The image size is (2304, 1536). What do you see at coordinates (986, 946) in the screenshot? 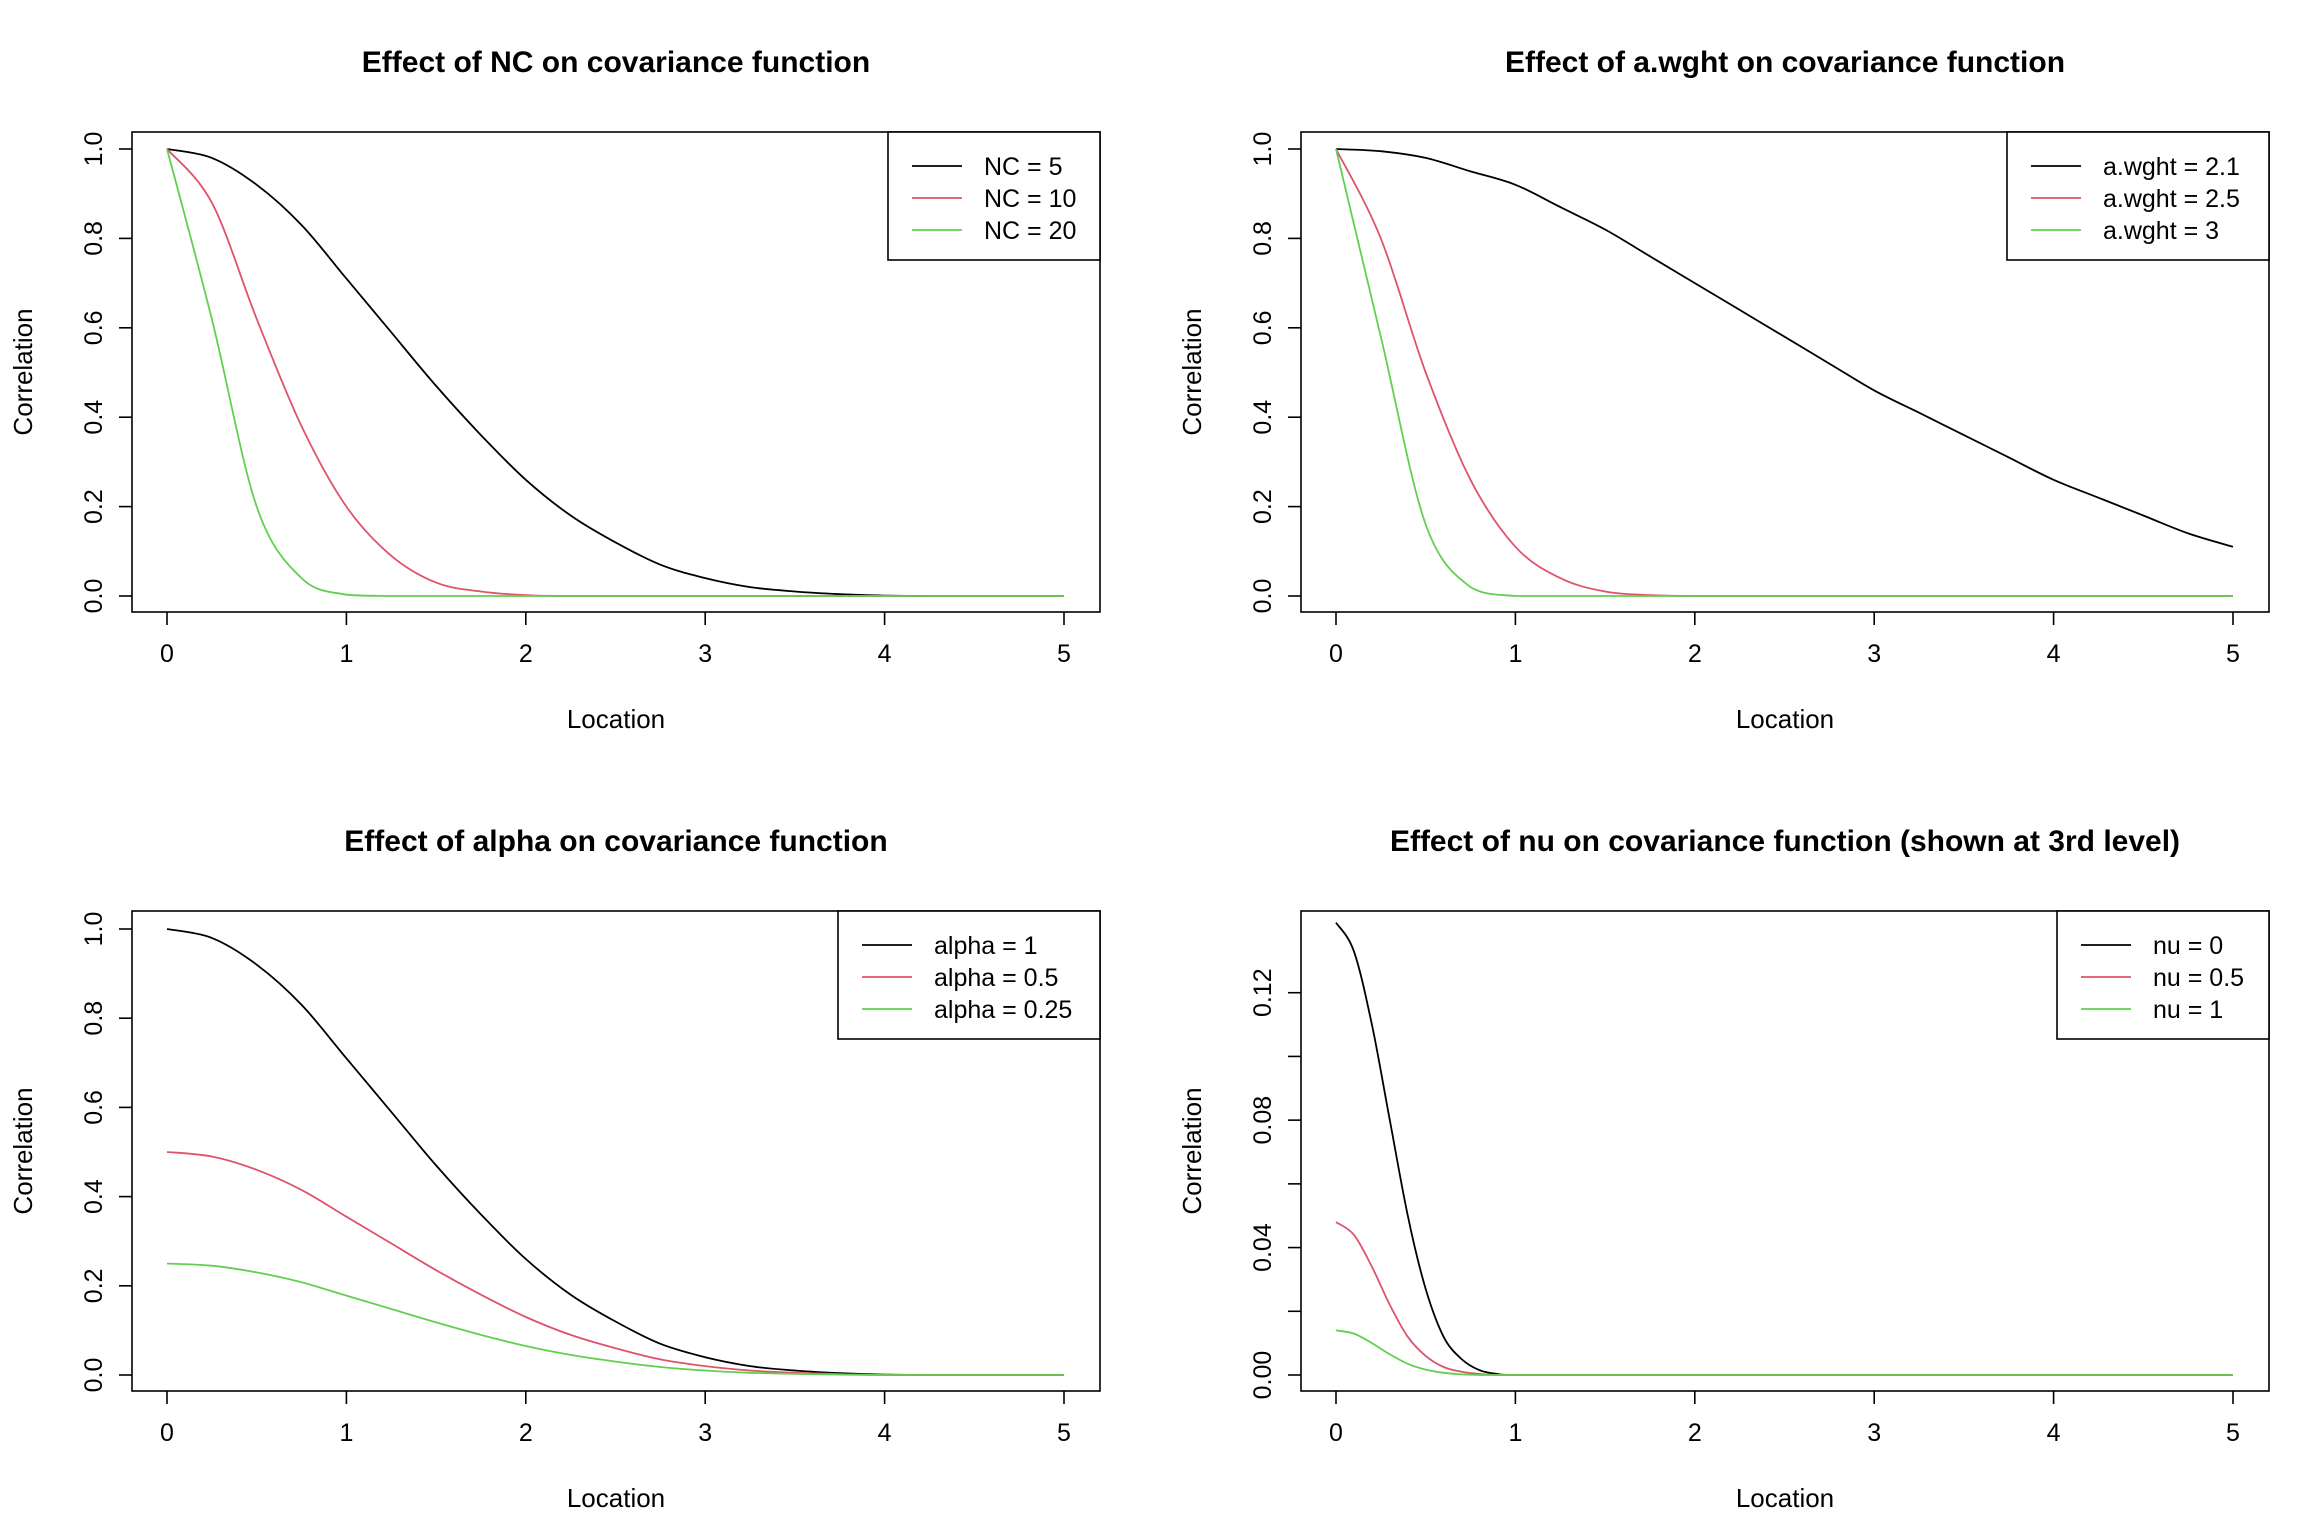
I see `legend-label: alpha = 1` at bounding box center [986, 946].